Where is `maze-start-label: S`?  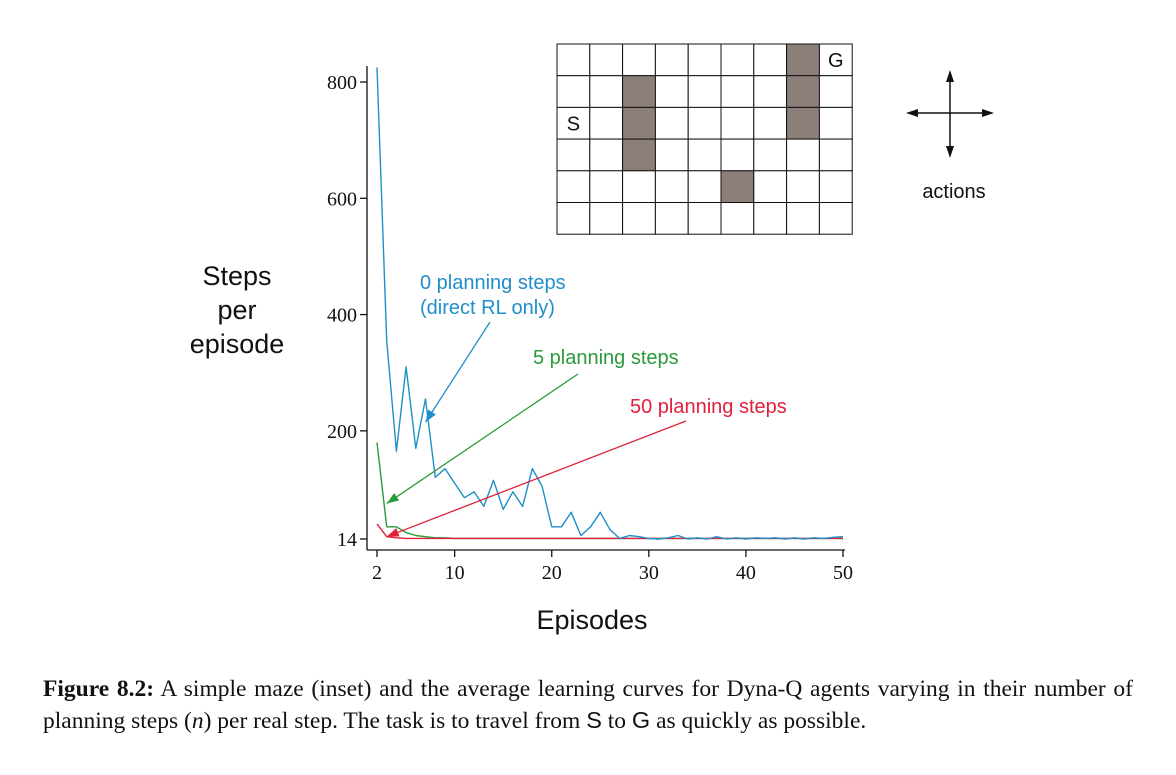
maze-start-label: S is located at coordinates (573, 124).